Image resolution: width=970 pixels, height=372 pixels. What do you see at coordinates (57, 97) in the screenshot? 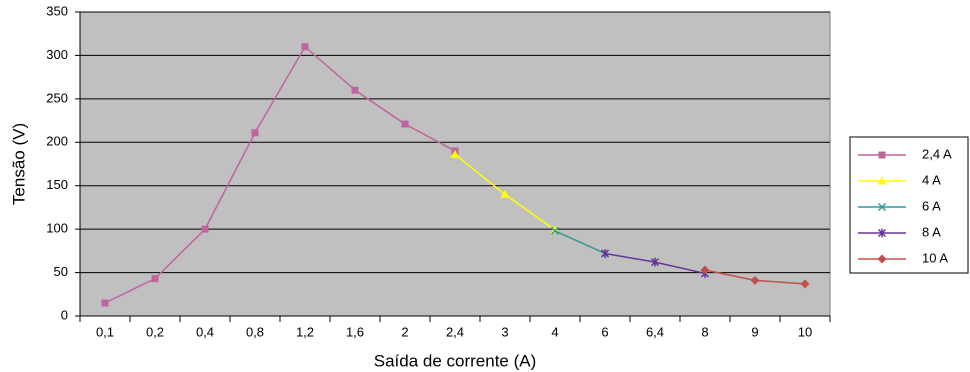
I see `y-tick-label: 250` at bounding box center [57, 97].